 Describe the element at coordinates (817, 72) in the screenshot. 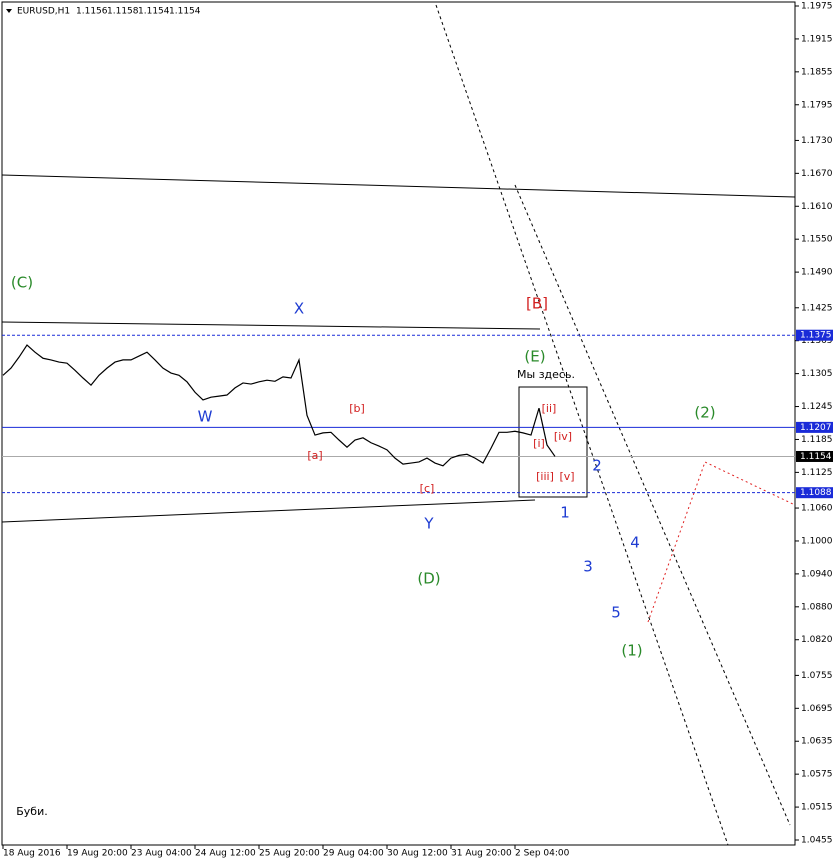

I see `y-tick-label: 1.1855` at that location.